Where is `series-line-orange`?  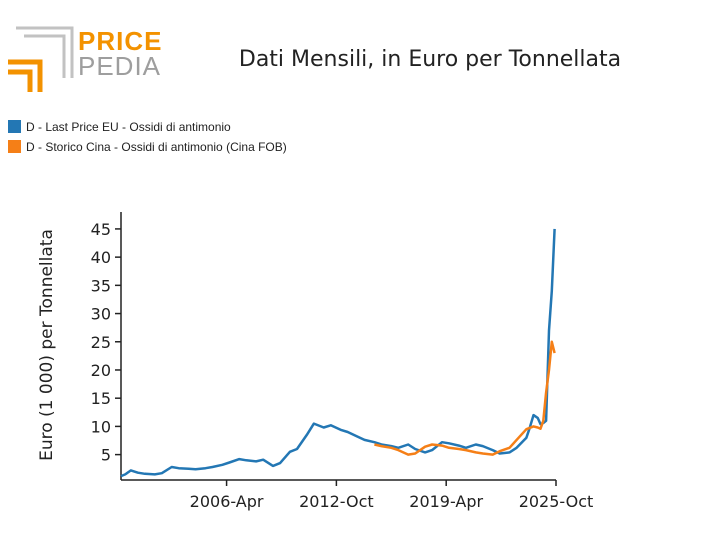
series-line-orange is located at coordinates (465, 398).